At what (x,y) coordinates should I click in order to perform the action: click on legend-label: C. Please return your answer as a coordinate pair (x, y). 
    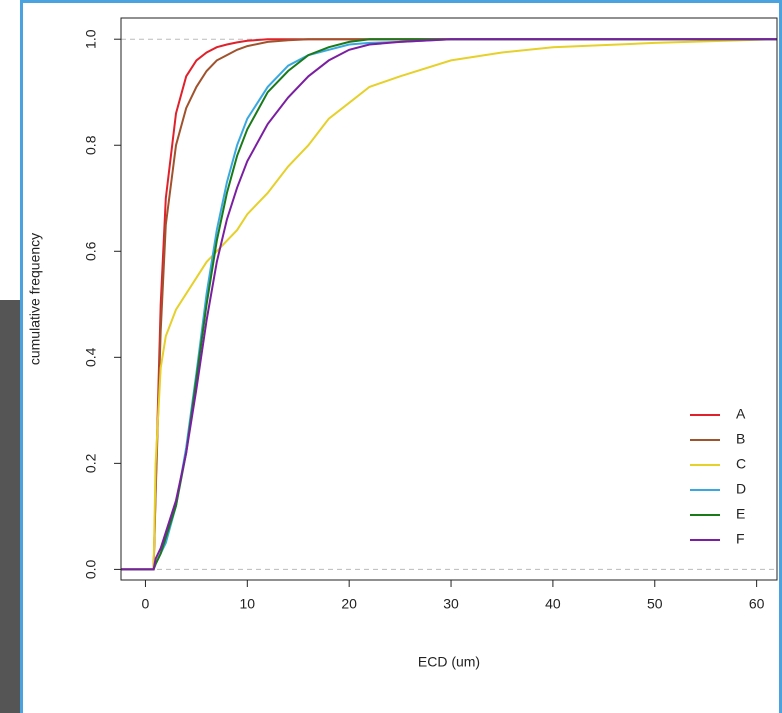
    Looking at the image, I should click on (741, 464).